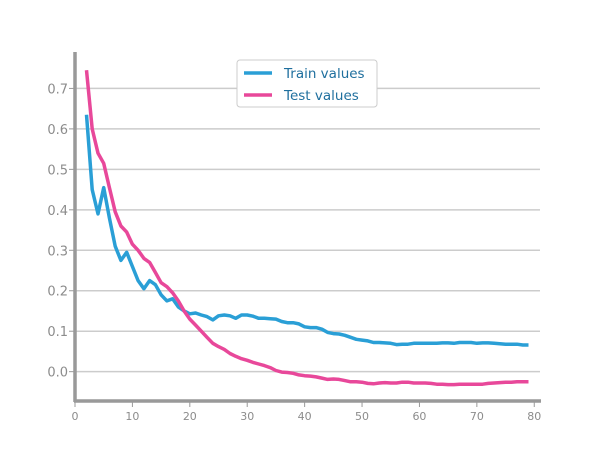  What do you see at coordinates (307, 83) in the screenshot?
I see `legend: Train values Test values` at bounding box center [307, 83].